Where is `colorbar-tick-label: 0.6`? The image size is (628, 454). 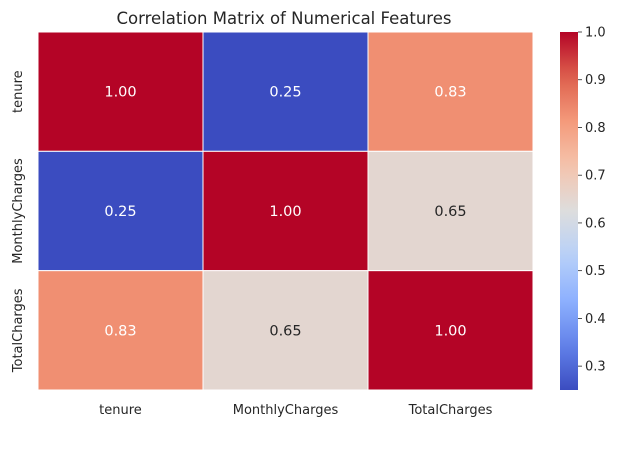 colorbar-tick-label: 0.6 is located at coordinates (595, 223).